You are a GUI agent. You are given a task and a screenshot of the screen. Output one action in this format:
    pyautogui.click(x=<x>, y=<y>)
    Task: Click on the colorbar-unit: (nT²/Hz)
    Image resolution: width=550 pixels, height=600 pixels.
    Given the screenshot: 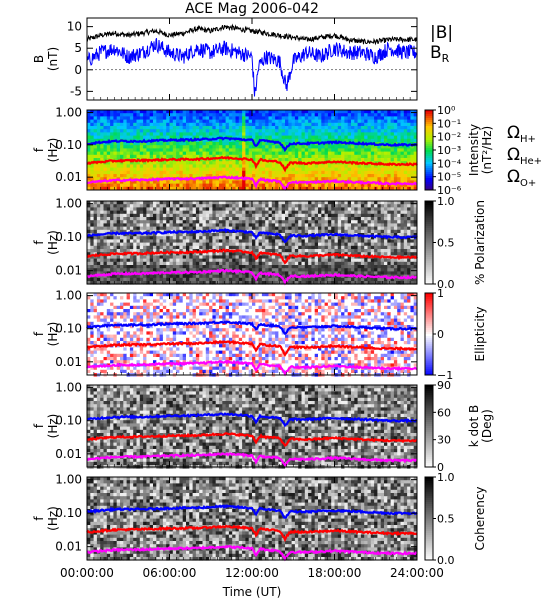 What is the action you would take?
    pyautogui.click(x=487, y=150)
    